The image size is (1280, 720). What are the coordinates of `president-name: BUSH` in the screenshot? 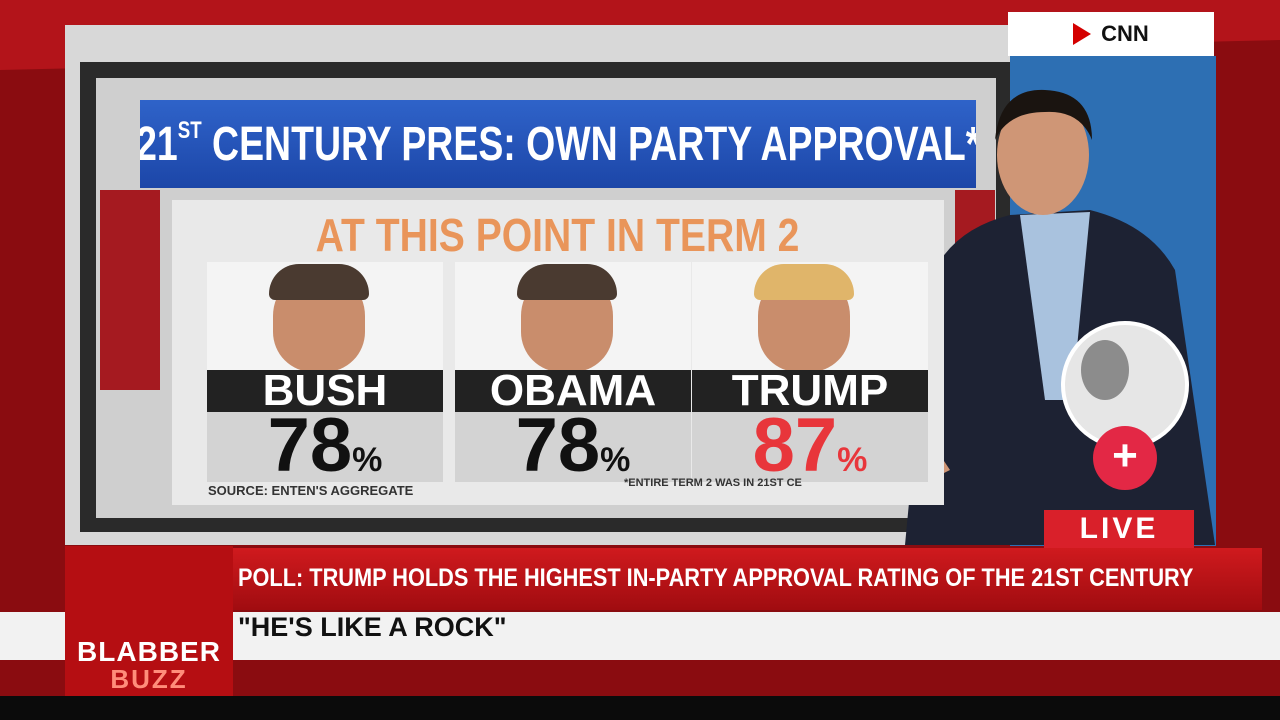 It's located at (325, 391).